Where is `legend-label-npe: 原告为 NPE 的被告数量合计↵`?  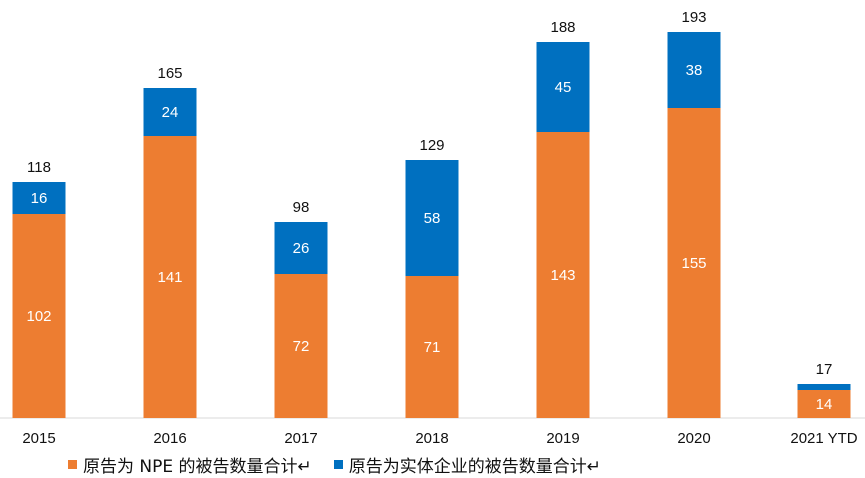 legend-label-npe: 原告为 NPE 的被告数量合计↵ is located at coordinates (197, 466).